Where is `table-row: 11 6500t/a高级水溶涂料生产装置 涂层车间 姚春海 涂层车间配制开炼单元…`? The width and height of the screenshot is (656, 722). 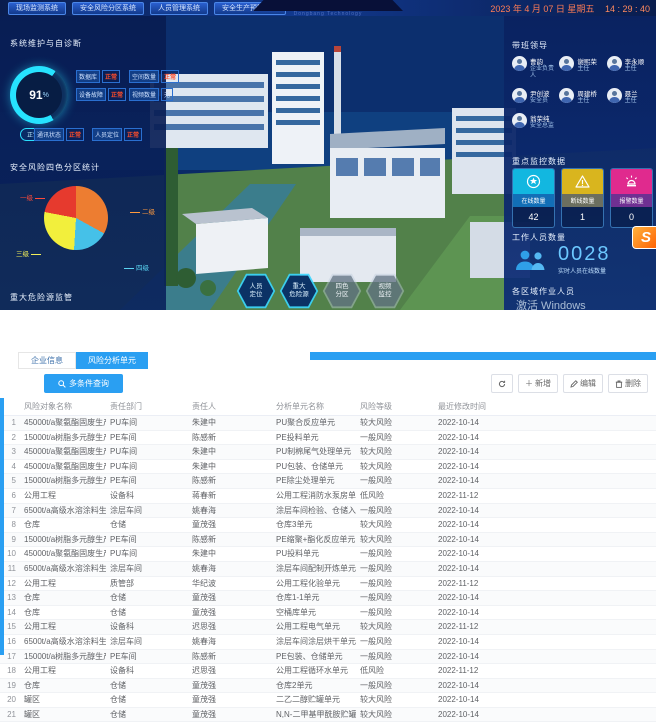 table-row: 11 6500t/a高级水溶涂料生产装置 涂层车间 姚春海 涂层车间配制开炼单元… is located at coordinates (328, 569).